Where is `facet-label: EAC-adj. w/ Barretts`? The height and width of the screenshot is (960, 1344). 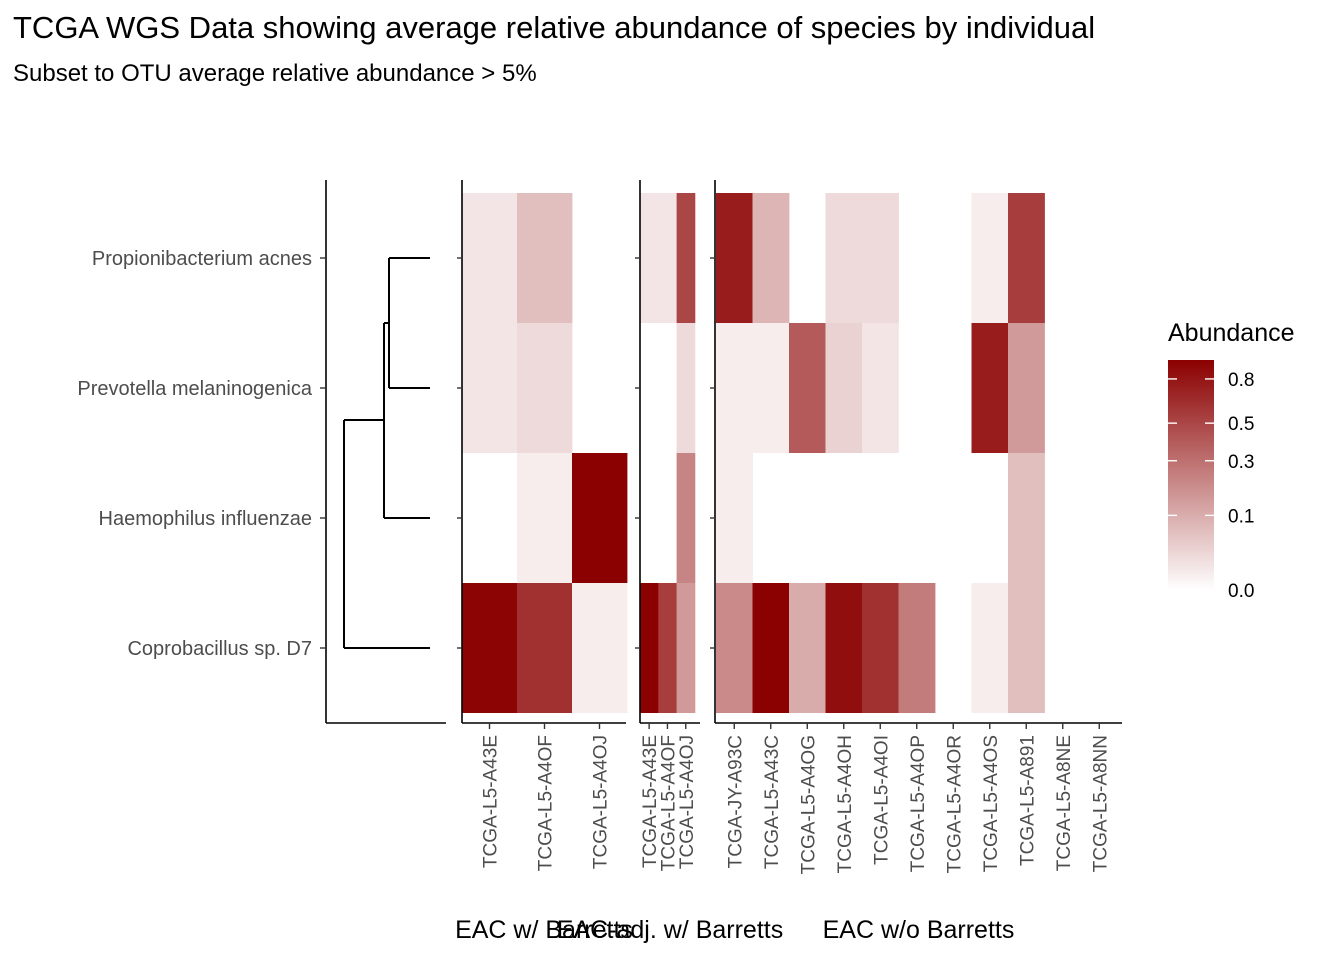
facet-label: EAC-adj. w/ Barretts is located at coordinates (670, 930).